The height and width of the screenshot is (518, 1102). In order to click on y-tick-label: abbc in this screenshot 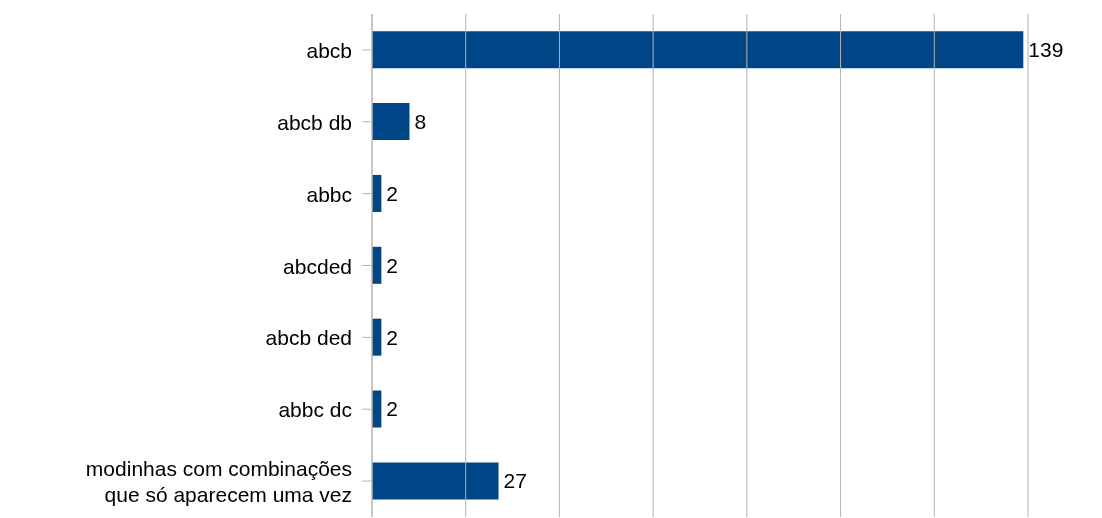, I will do `click(329, 194)`.